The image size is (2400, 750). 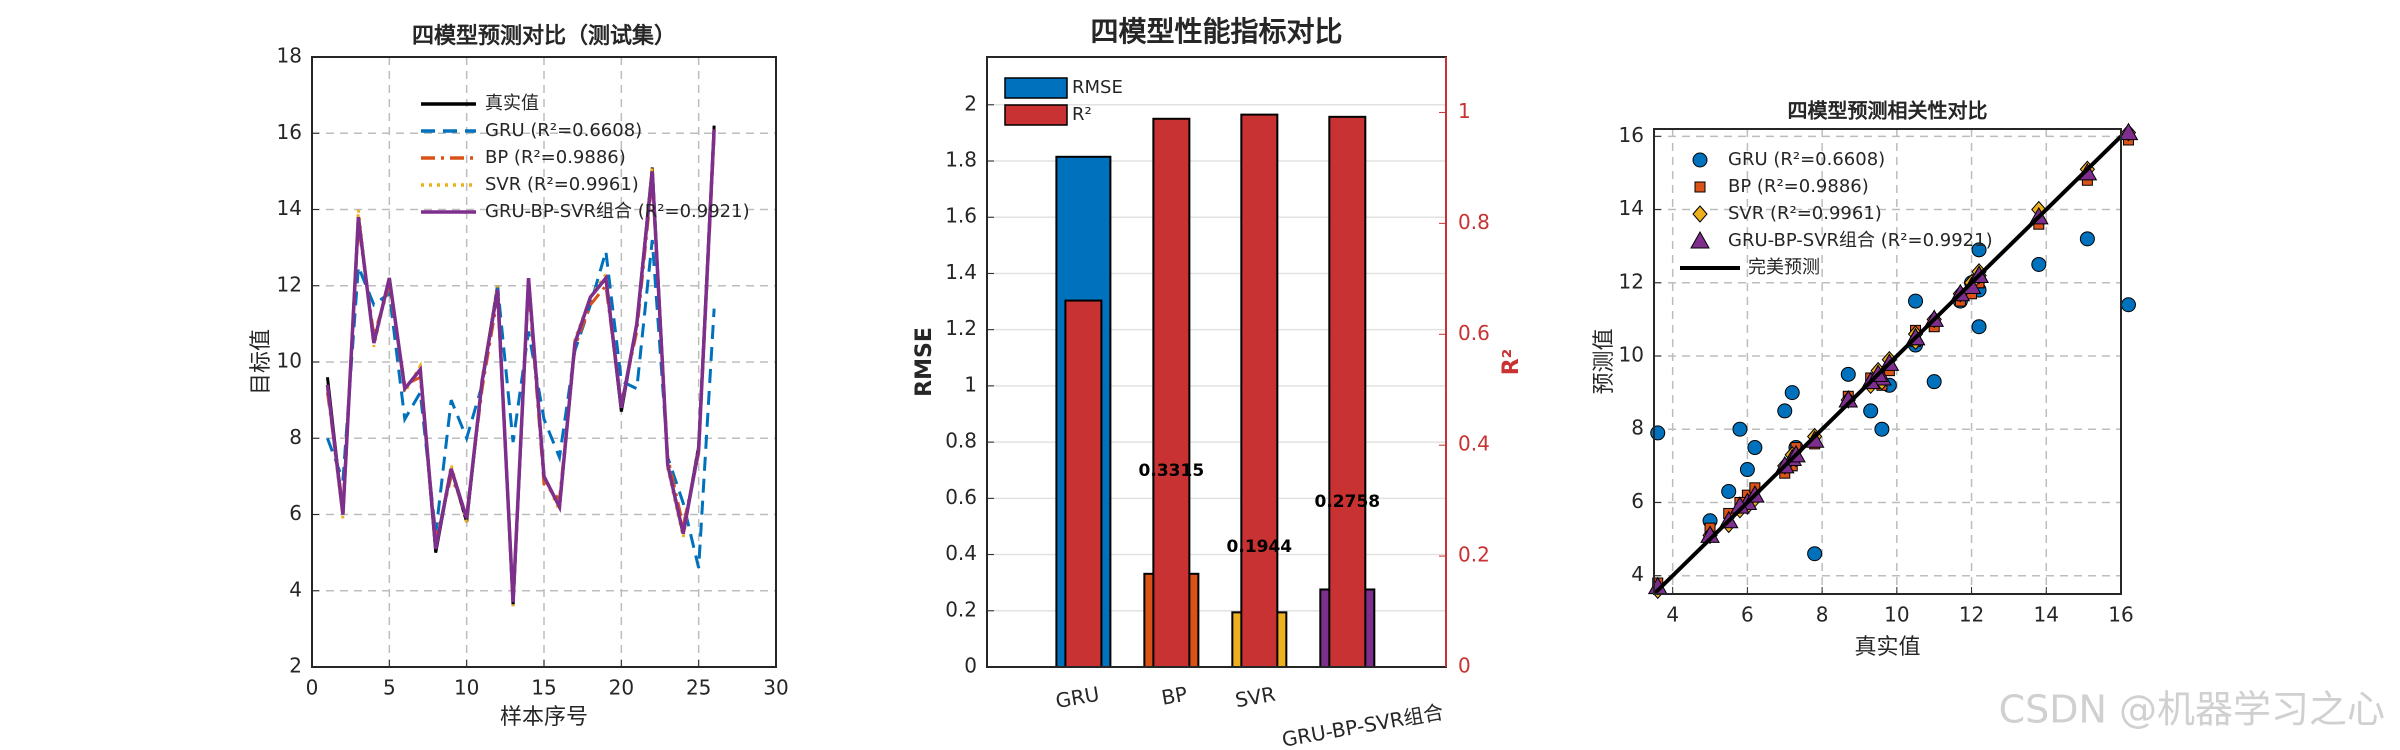 What do you see at coordinates (1362, 725) in the screenshot?
I see `x-tick-label: GRU-BP-SVR组合` at bounding box center [1362, 725].